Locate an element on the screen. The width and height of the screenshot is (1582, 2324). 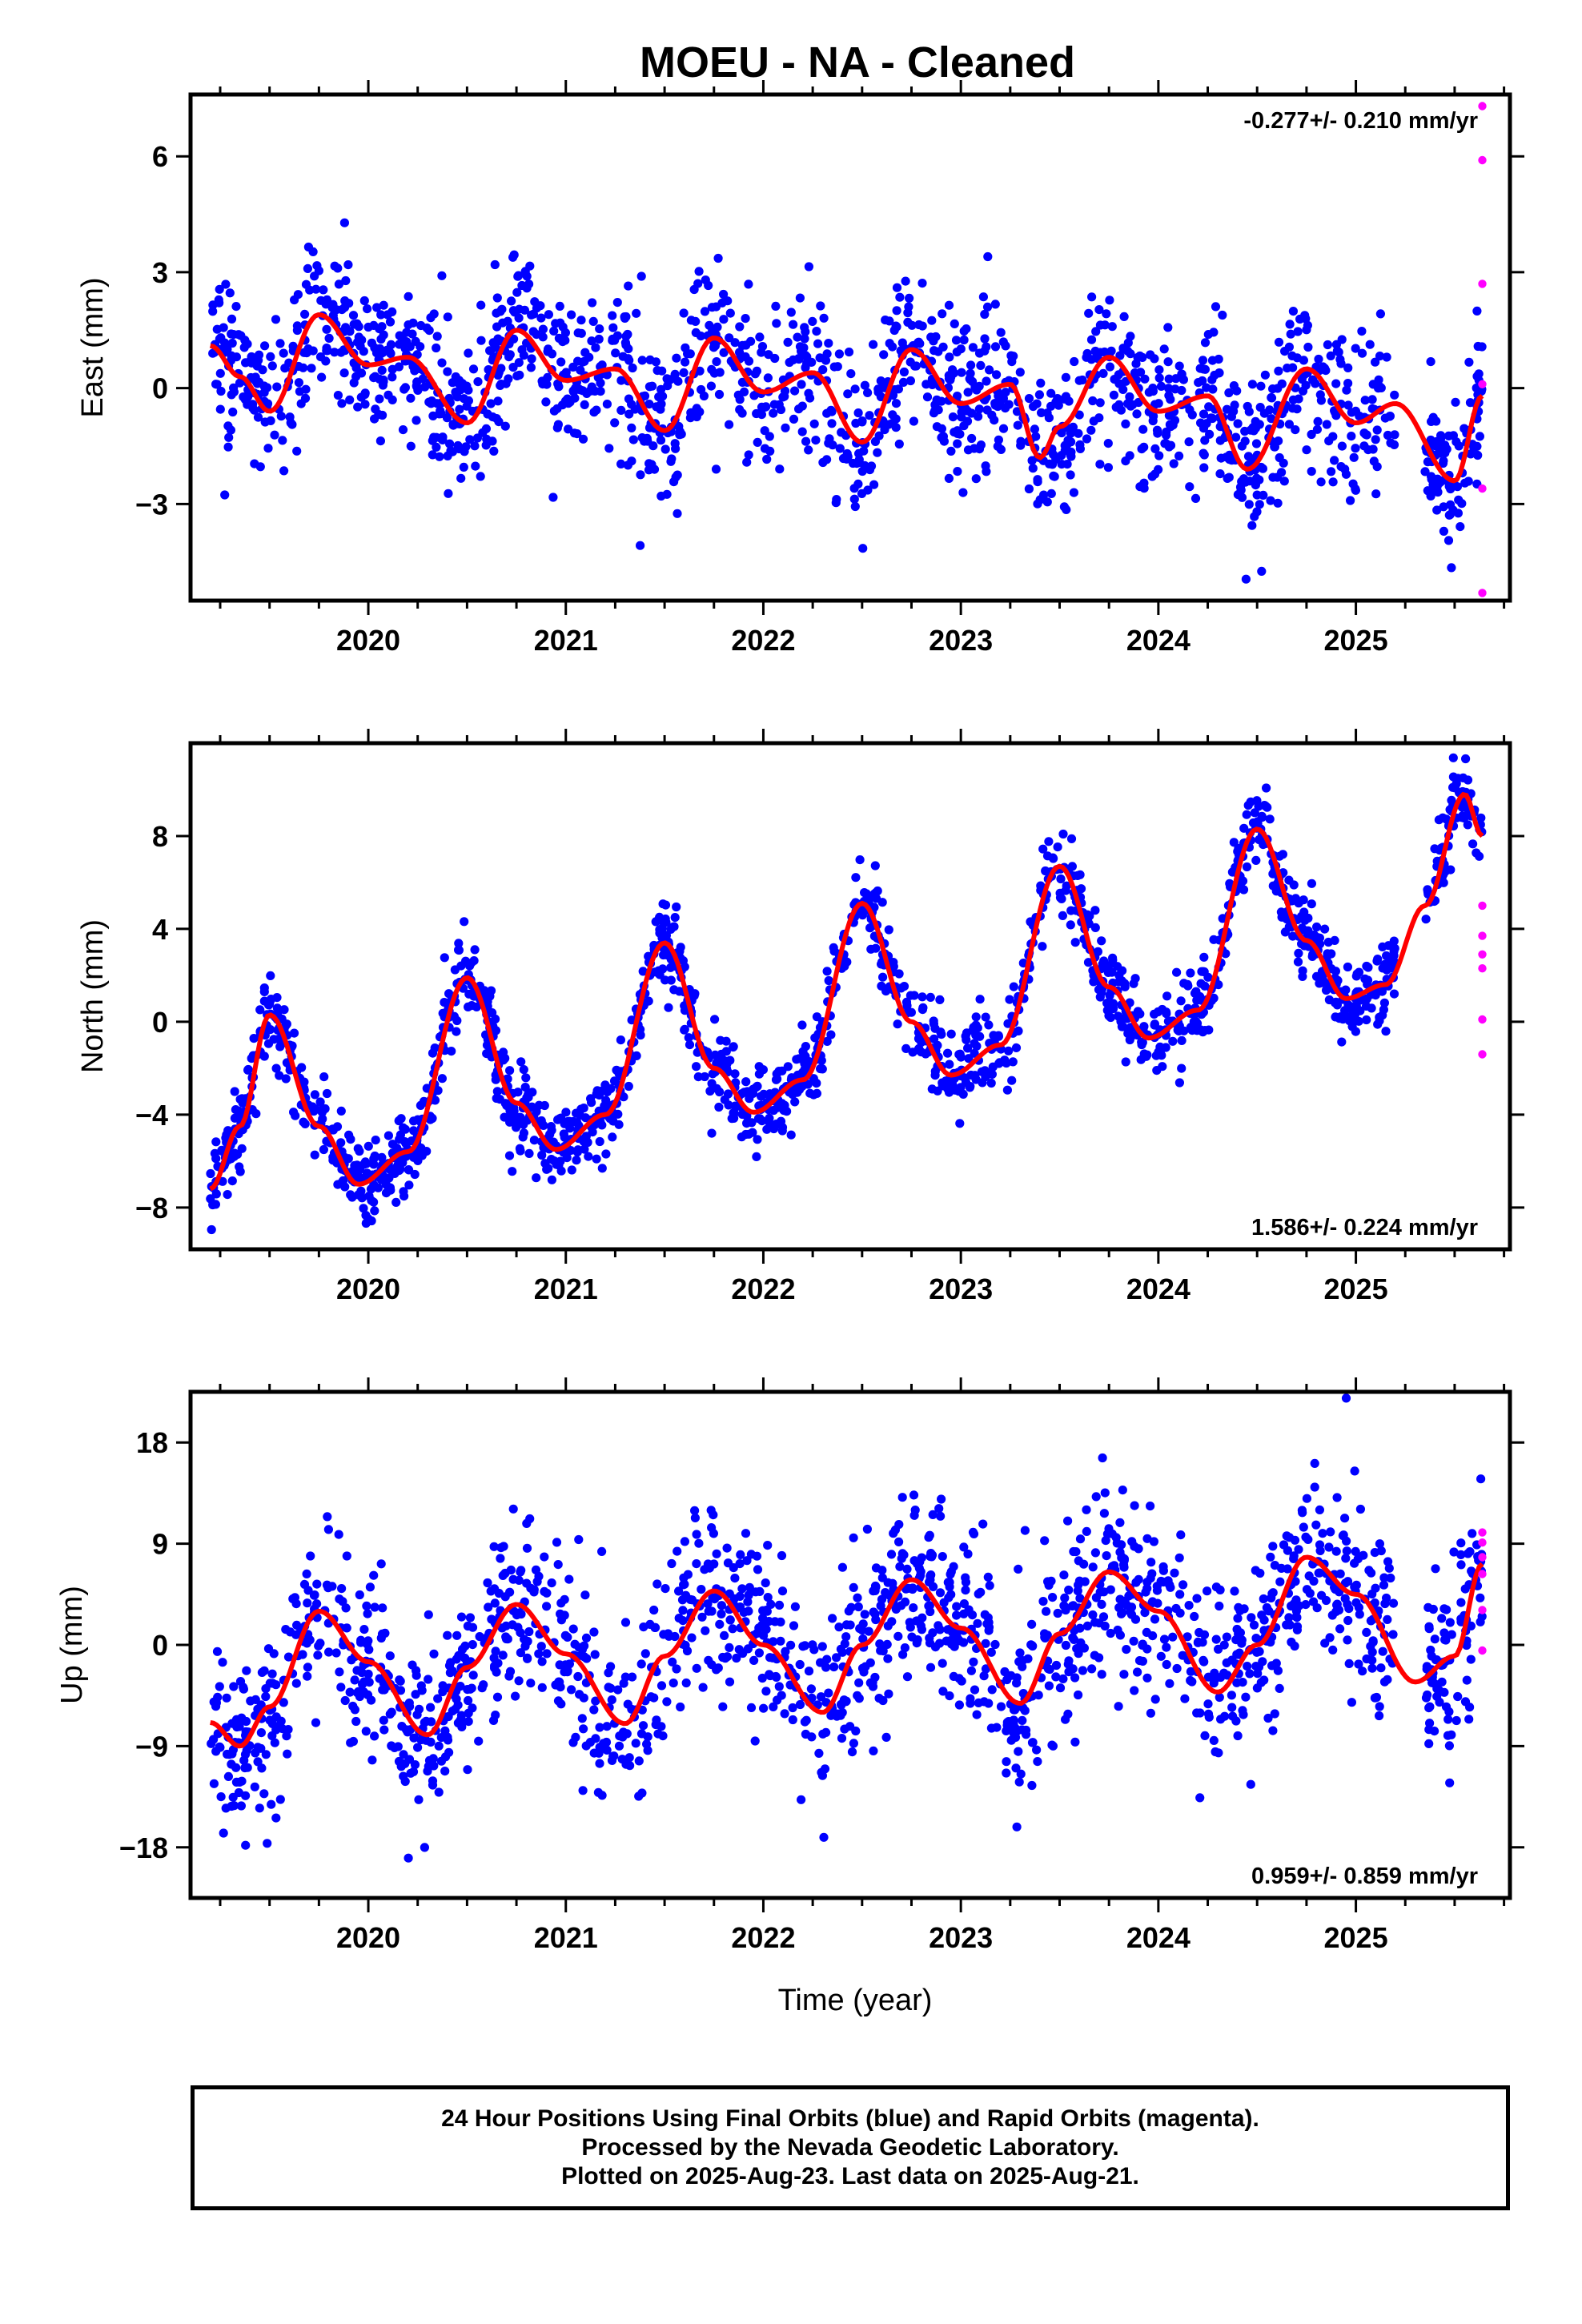
north-rapid-orbit-point is located at coordinates (1483, 1019).